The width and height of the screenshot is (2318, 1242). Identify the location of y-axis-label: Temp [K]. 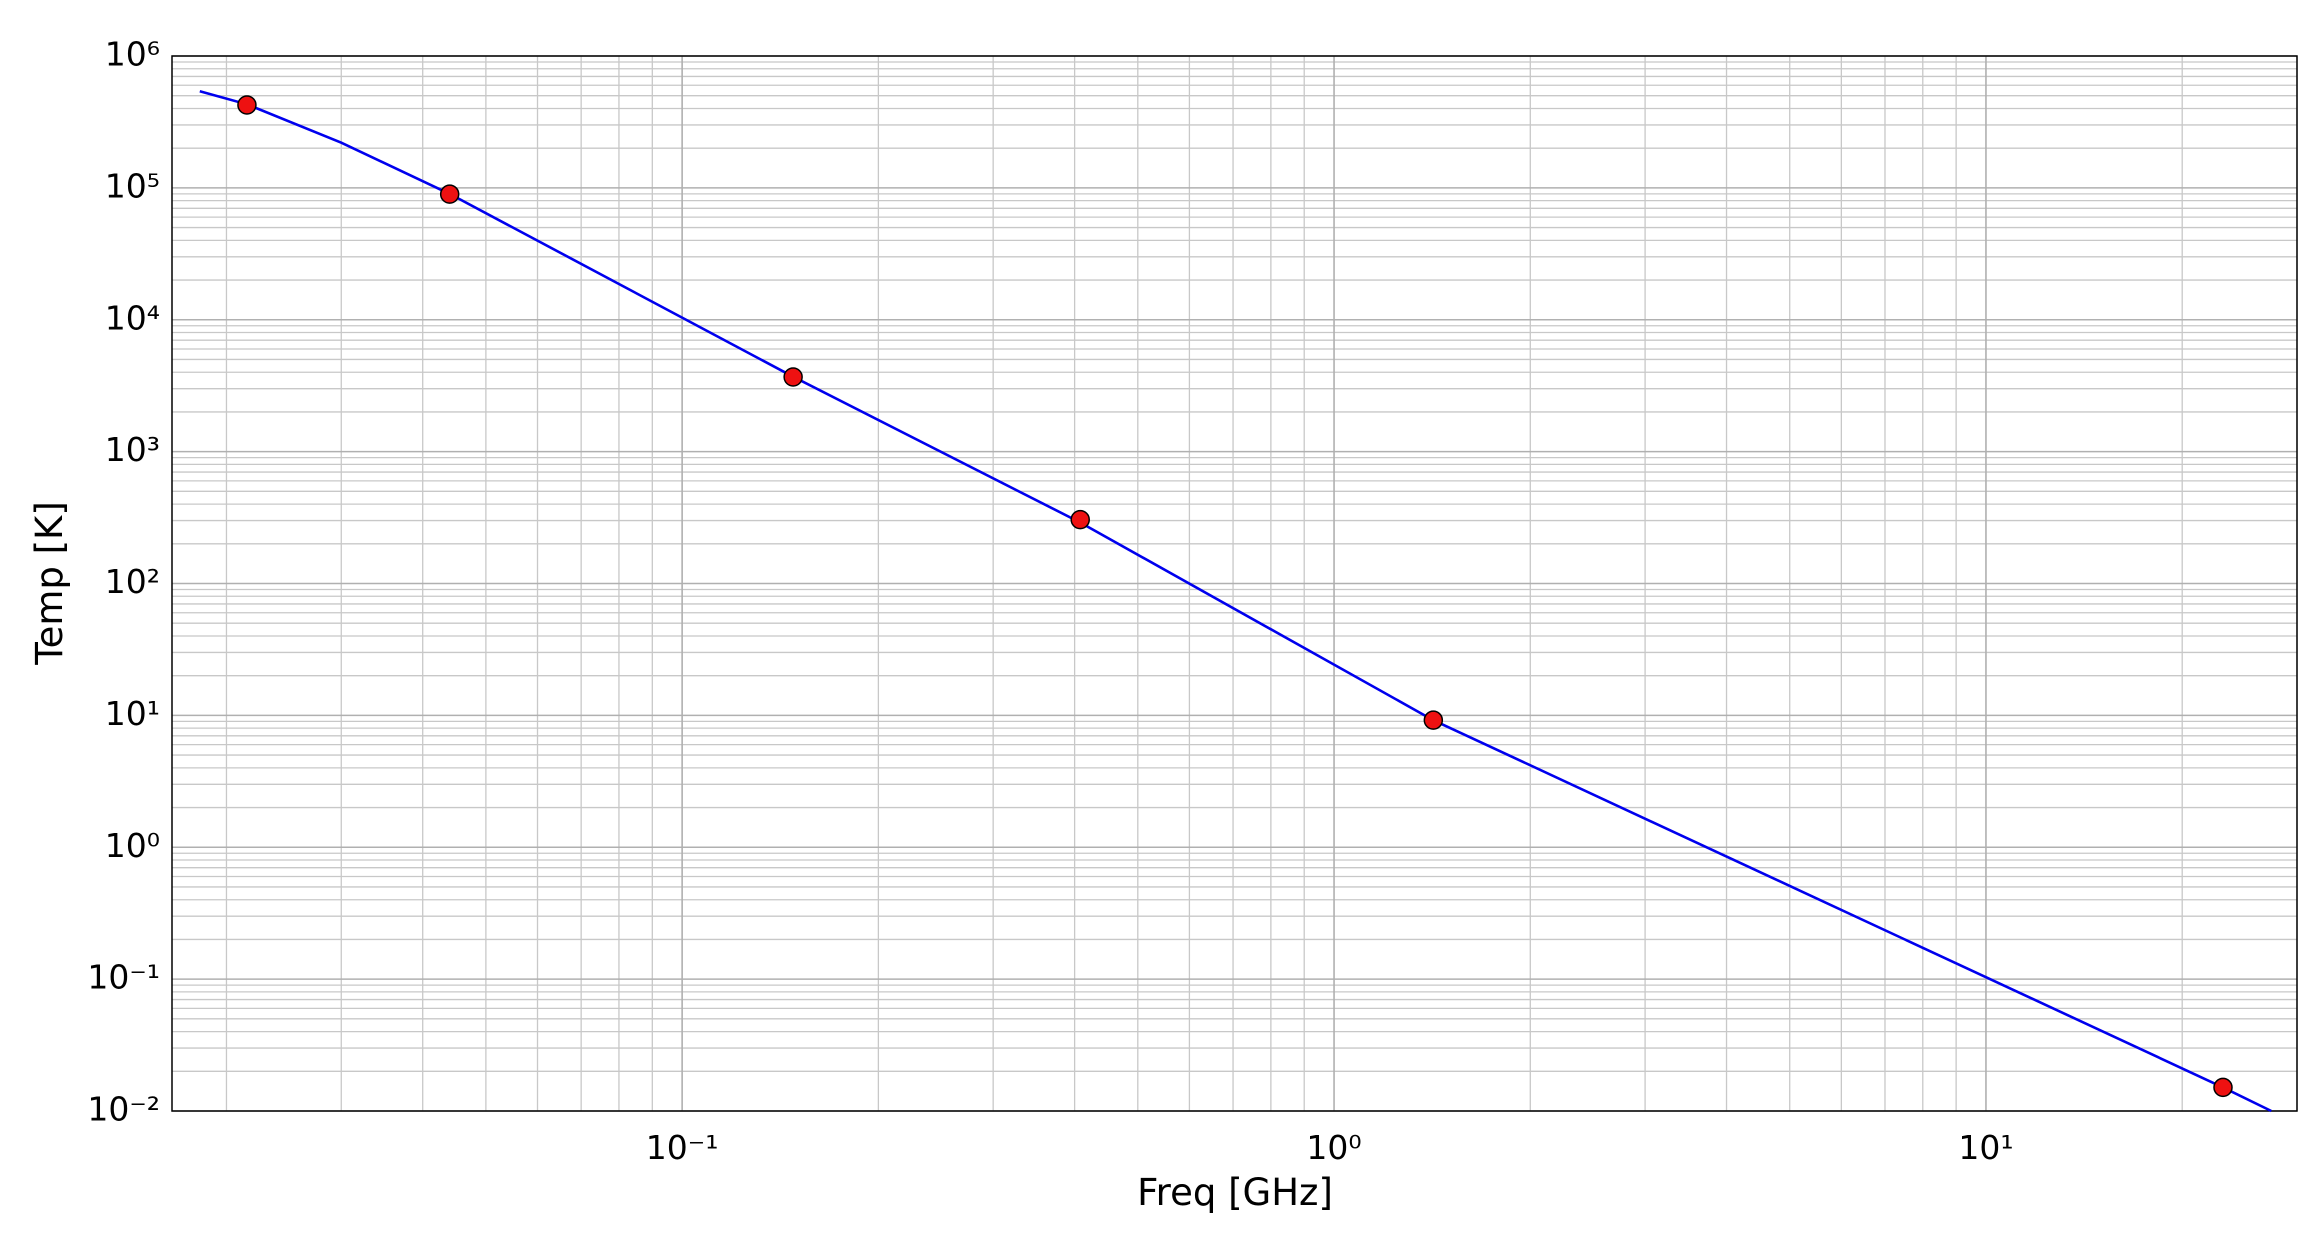
(49, 583).